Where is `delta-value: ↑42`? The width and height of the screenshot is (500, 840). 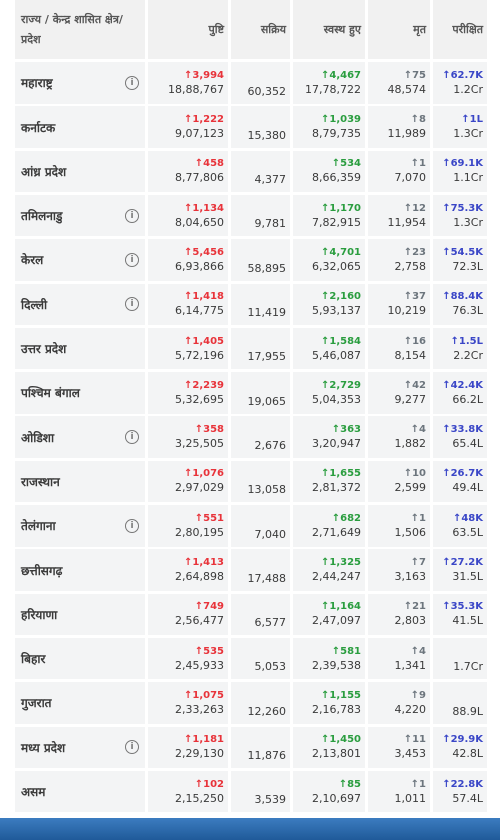 delta-value: ↑42 is located at coordinates (414, 385).